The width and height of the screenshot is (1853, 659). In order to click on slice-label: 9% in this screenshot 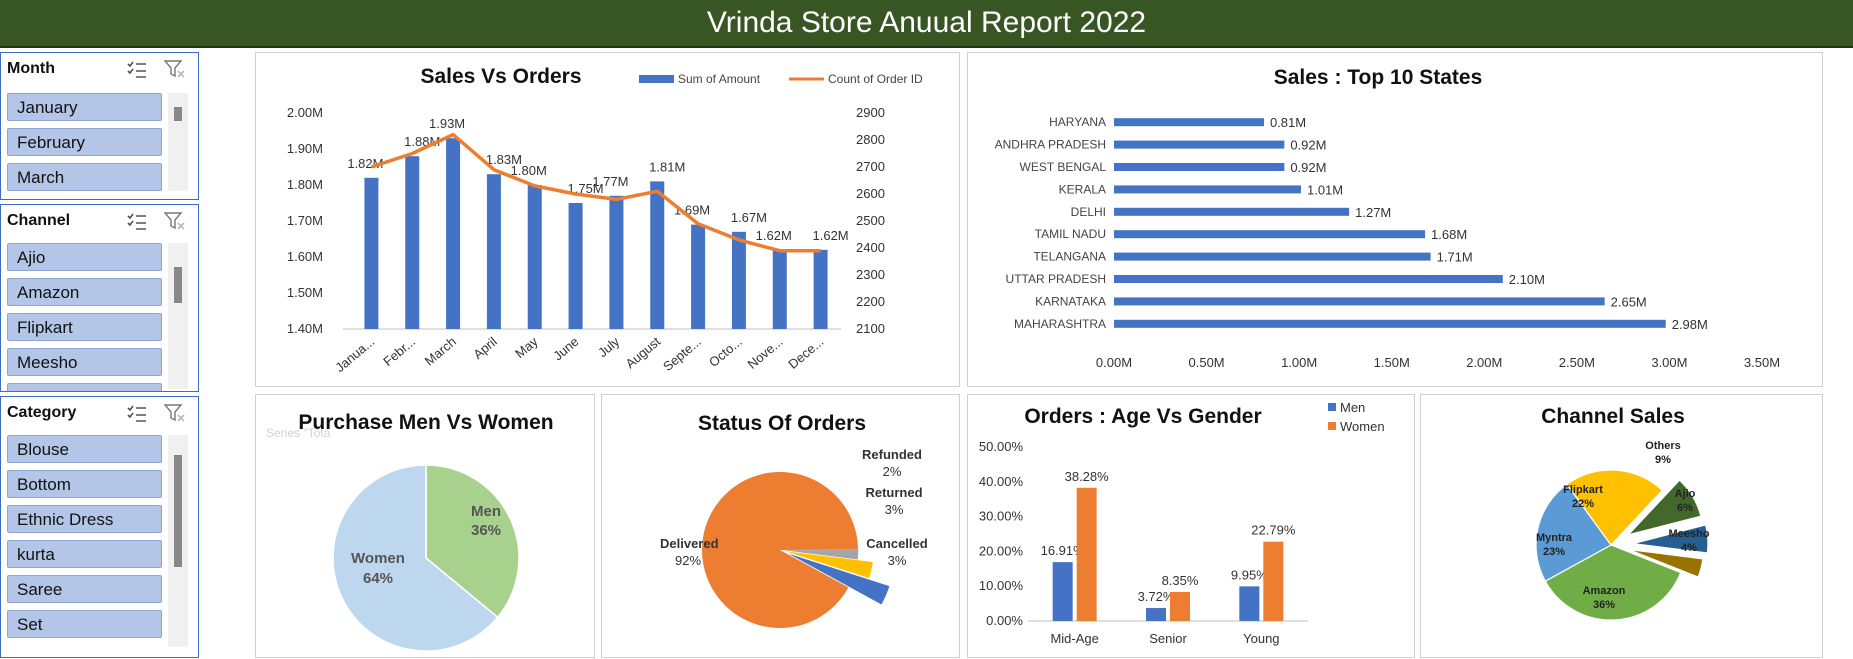, I will do `click(1663, 460)`.